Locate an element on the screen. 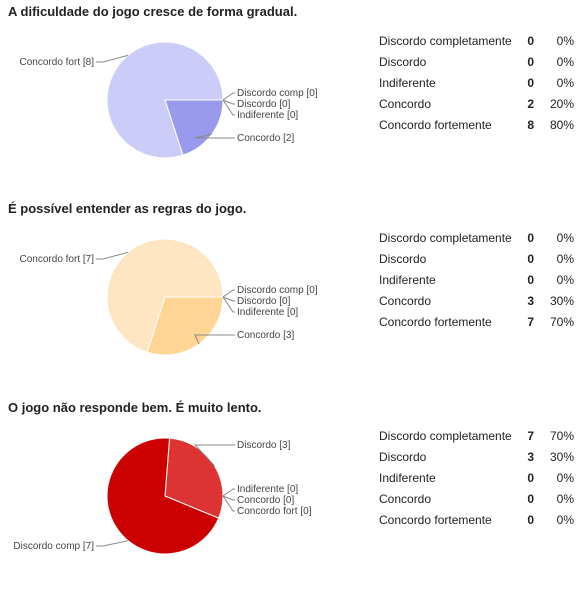  stats-row: Concordo fortemente 8 80% is located at coordinates (474, 124).